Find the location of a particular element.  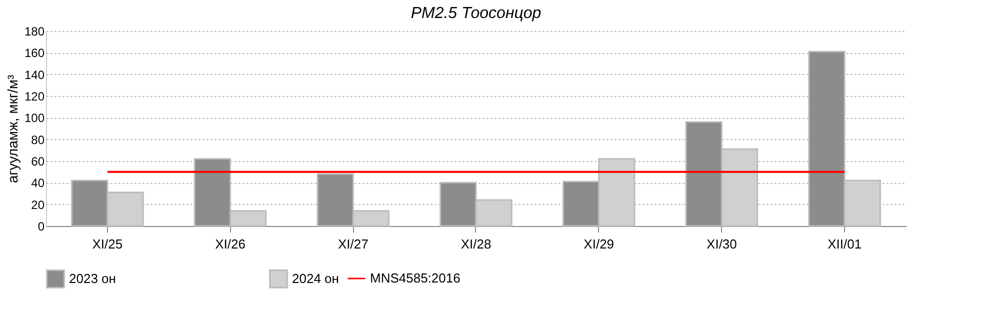

y-tick-label: 140 is located at coordinates (34, 75).